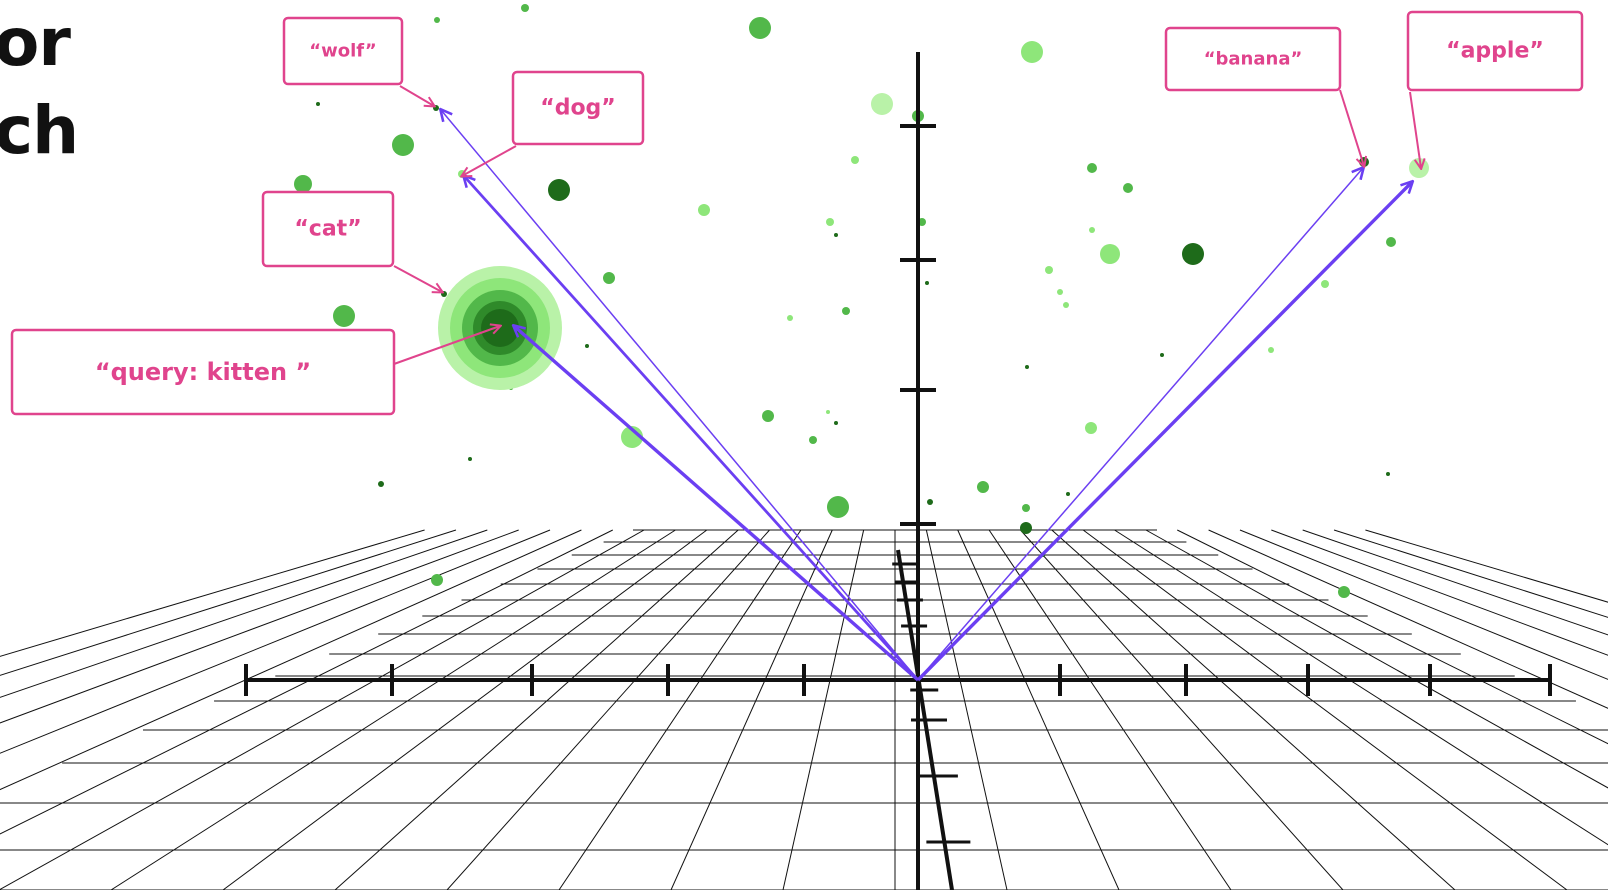  What do you see at coordinates (416, 95) in the screenshot?
I see `label-wolf-pointer` at bounding box center [416, 95].